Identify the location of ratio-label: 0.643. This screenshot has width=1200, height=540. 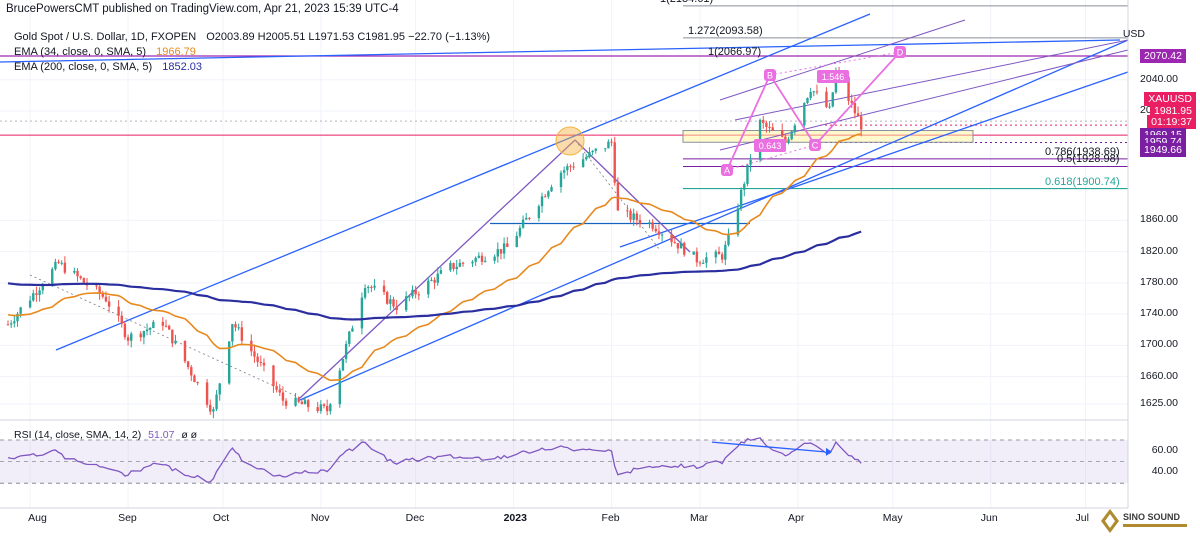
(770, 146).